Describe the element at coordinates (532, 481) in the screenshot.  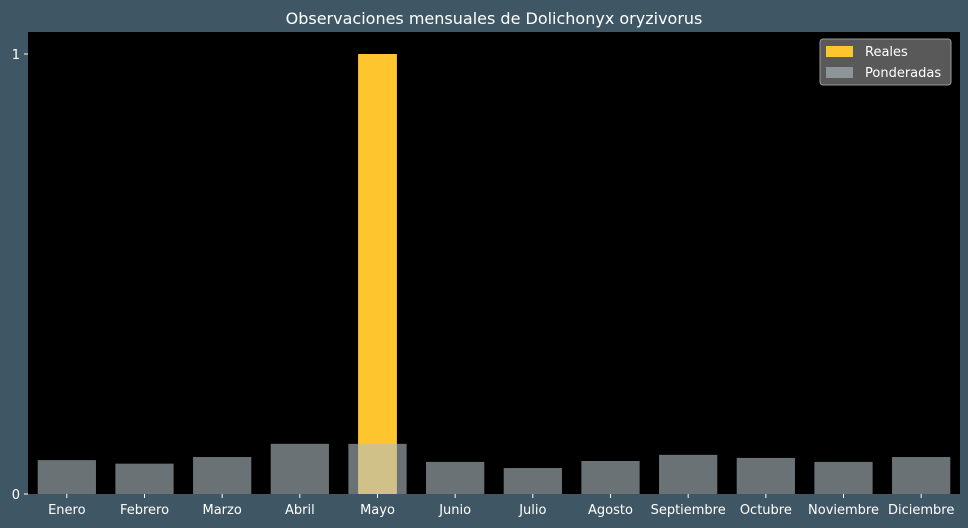
I see `bar-ponderadas-julio` at that location.